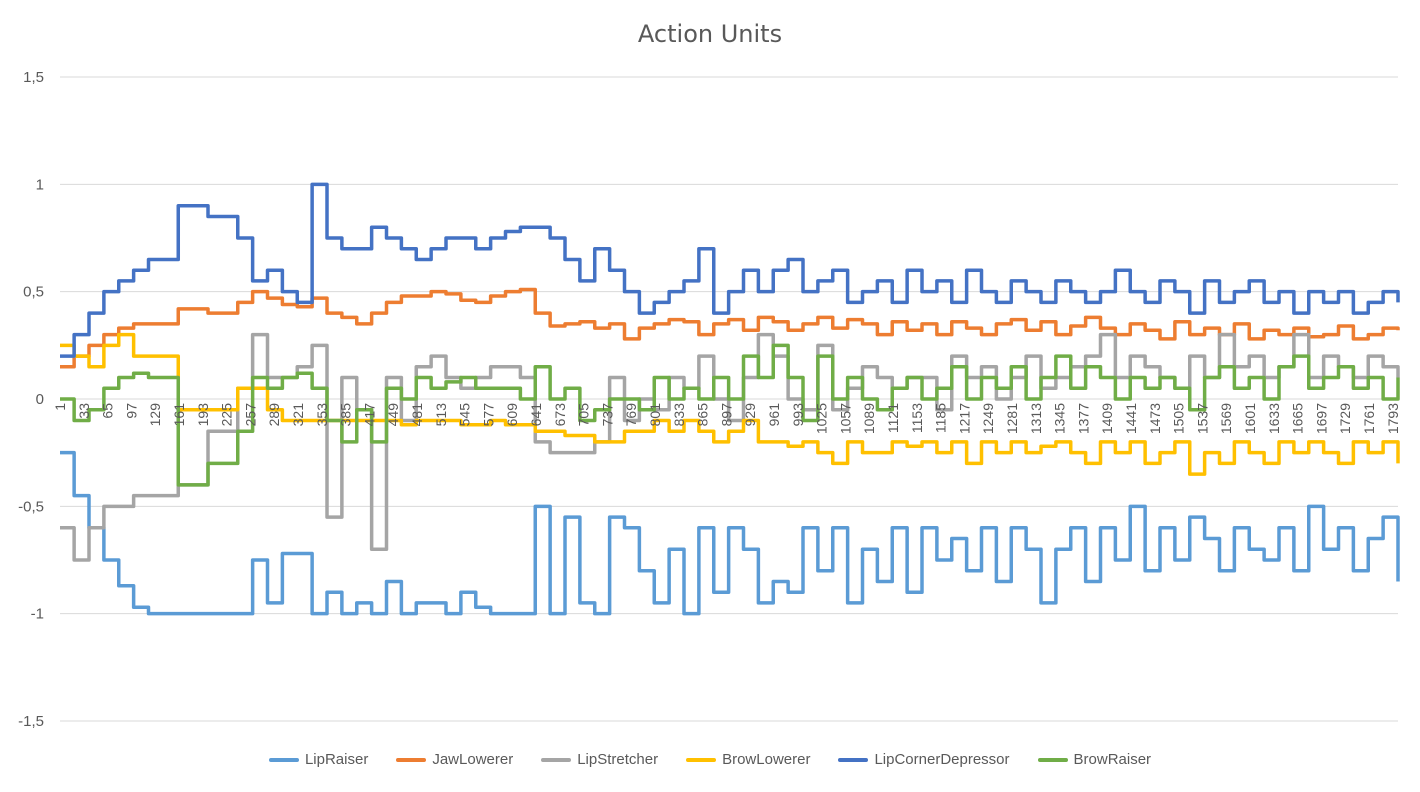 This screenshot has width=1420, height=792. Describe the element at coordinates (274, 415) in the screenshot. I see `x-tick-label: 289` at that location.